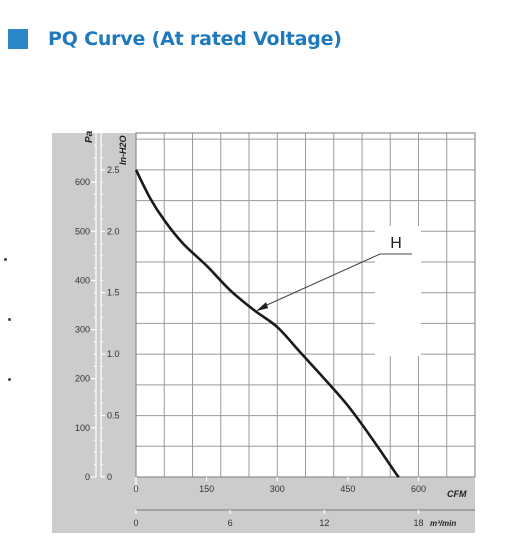  Describe the element at coordinates (135, 489) in the screenshot. I see `cfm-tick-label: 0` at that location.